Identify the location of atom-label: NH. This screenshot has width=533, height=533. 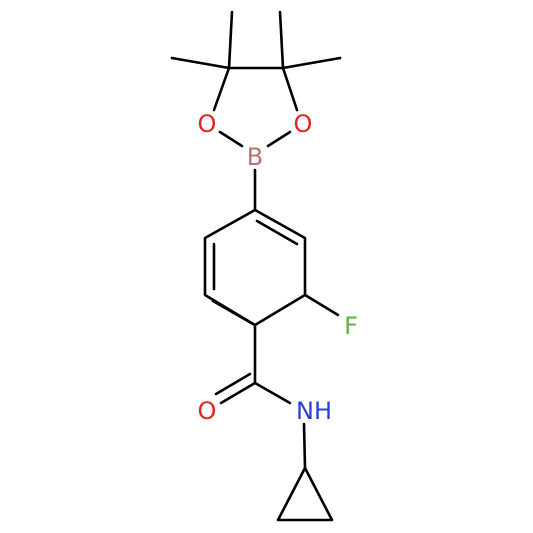
(314, 411).